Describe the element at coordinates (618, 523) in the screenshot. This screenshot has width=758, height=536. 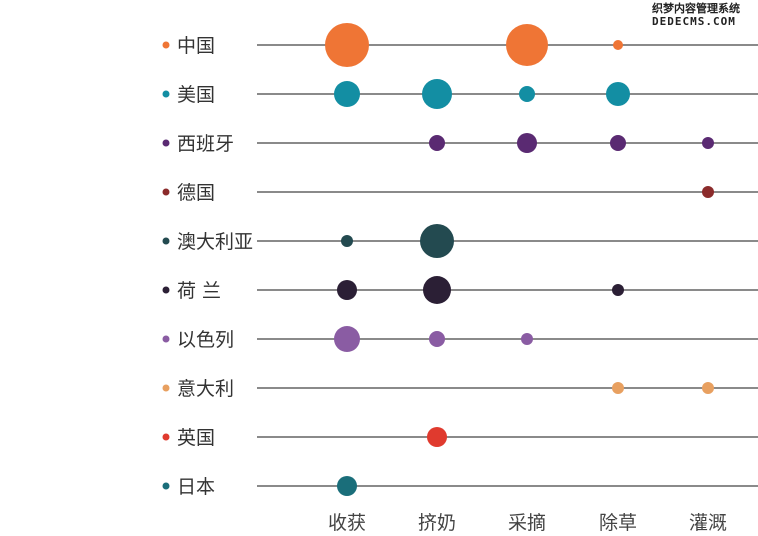
I see `column-label: 除草` at that location.